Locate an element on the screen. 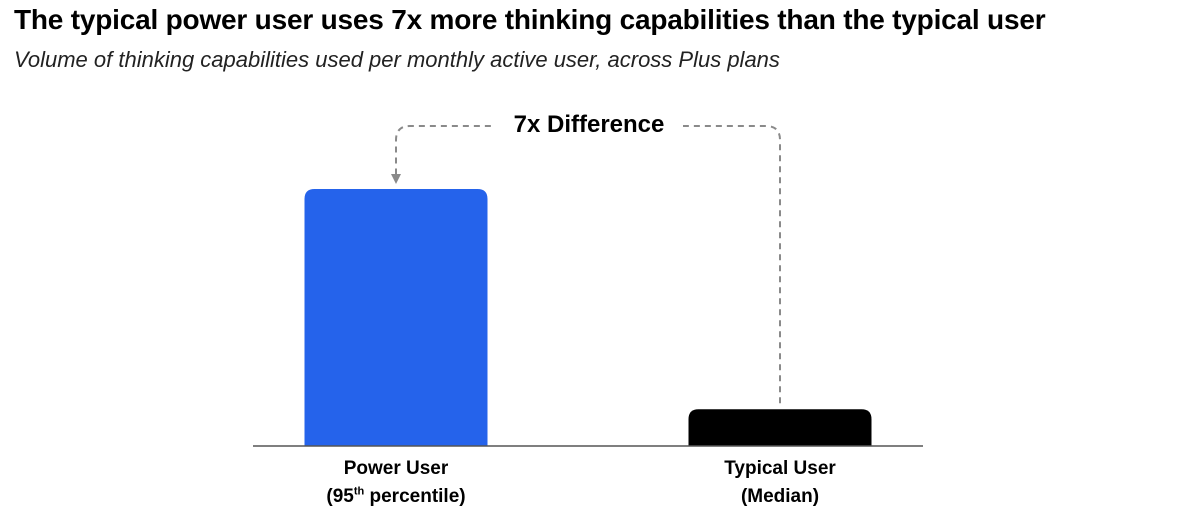 Image resolution: width=1178 pixels, height=523 pixels. bar-power-user is located at coordinates (396, 317).